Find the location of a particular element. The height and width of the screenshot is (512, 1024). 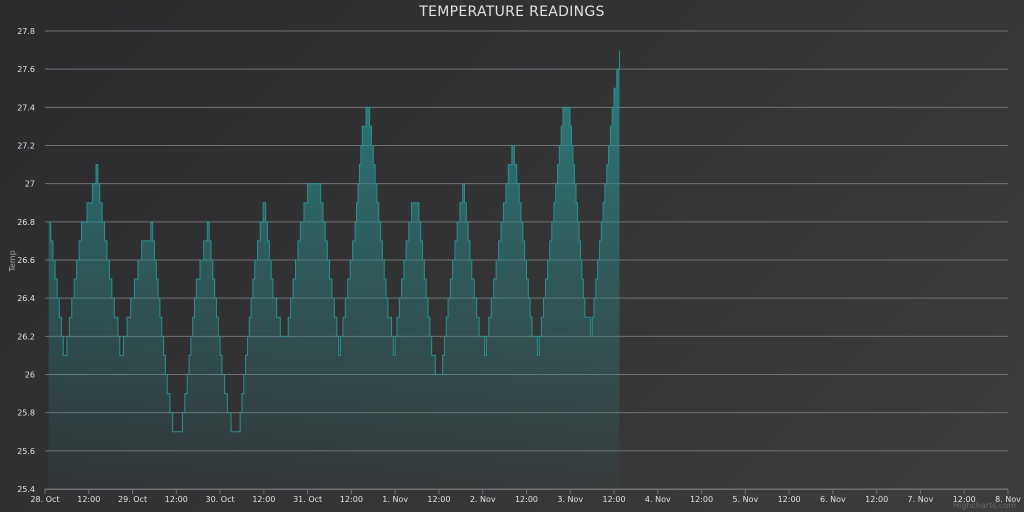

y-tick-label: 26.8 is located at coordinates (26, 222).